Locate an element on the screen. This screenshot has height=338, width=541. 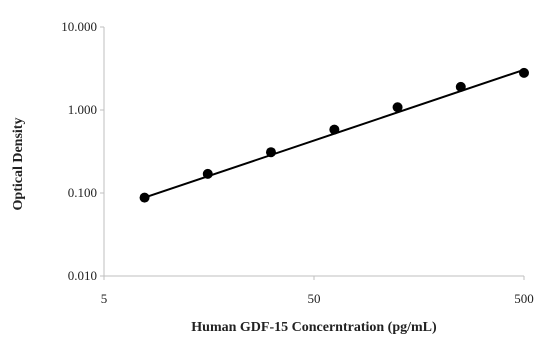
x-axis-title: Human GDF-15 Concerntration (pg/mL) is located at coordinates (314, 327).